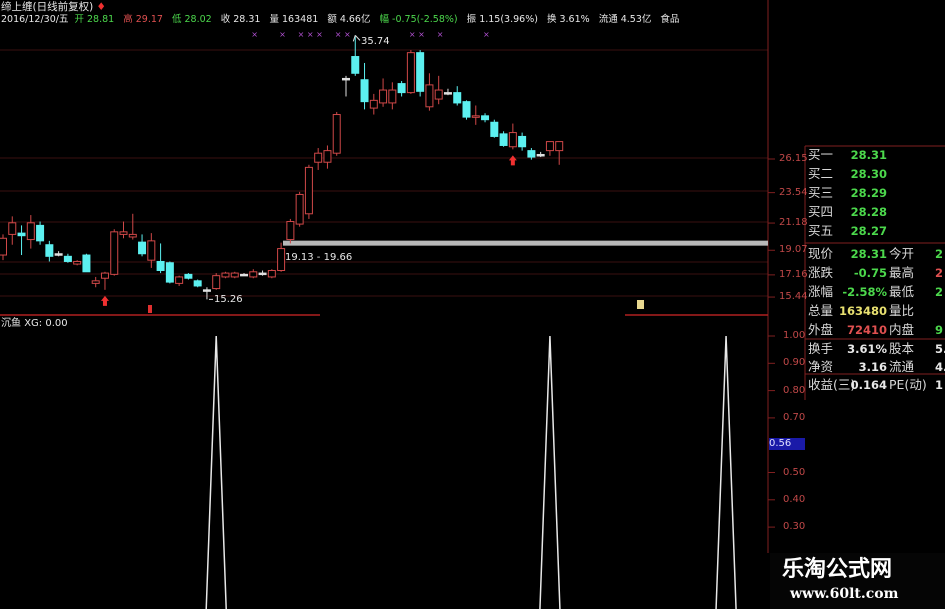 Image resolution: width=945 pixels, height=609 pixels. Describe the element at coordinates (793, 274) in the screenshot. I see `price-axis-tick: 17.16` at that location.